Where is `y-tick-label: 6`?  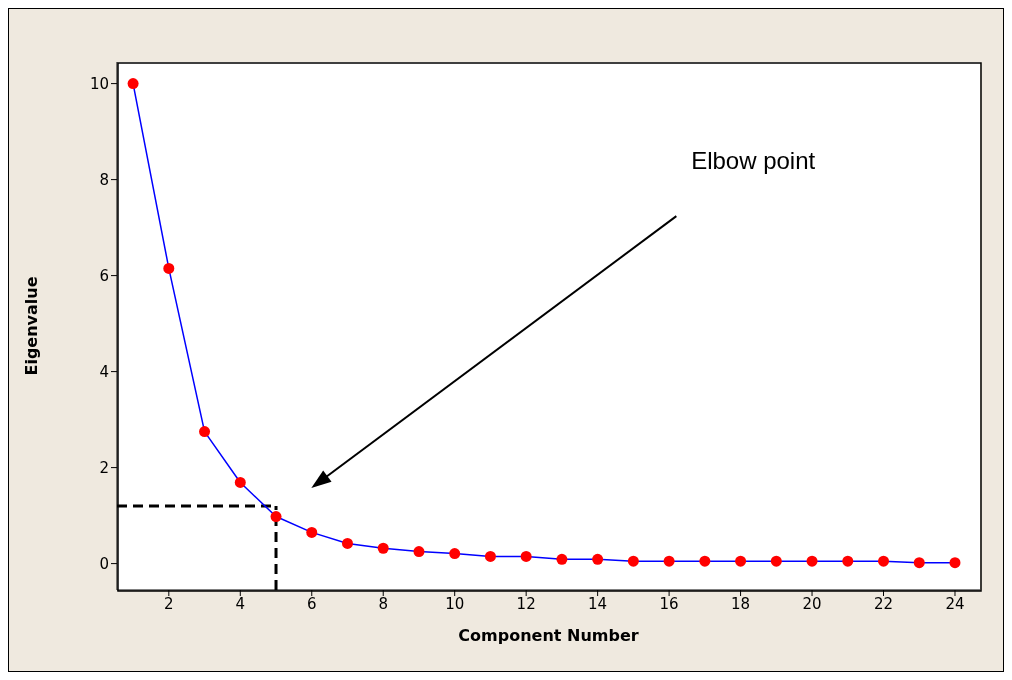 y-tick-label: 6 is located at coordinates (104, 275).